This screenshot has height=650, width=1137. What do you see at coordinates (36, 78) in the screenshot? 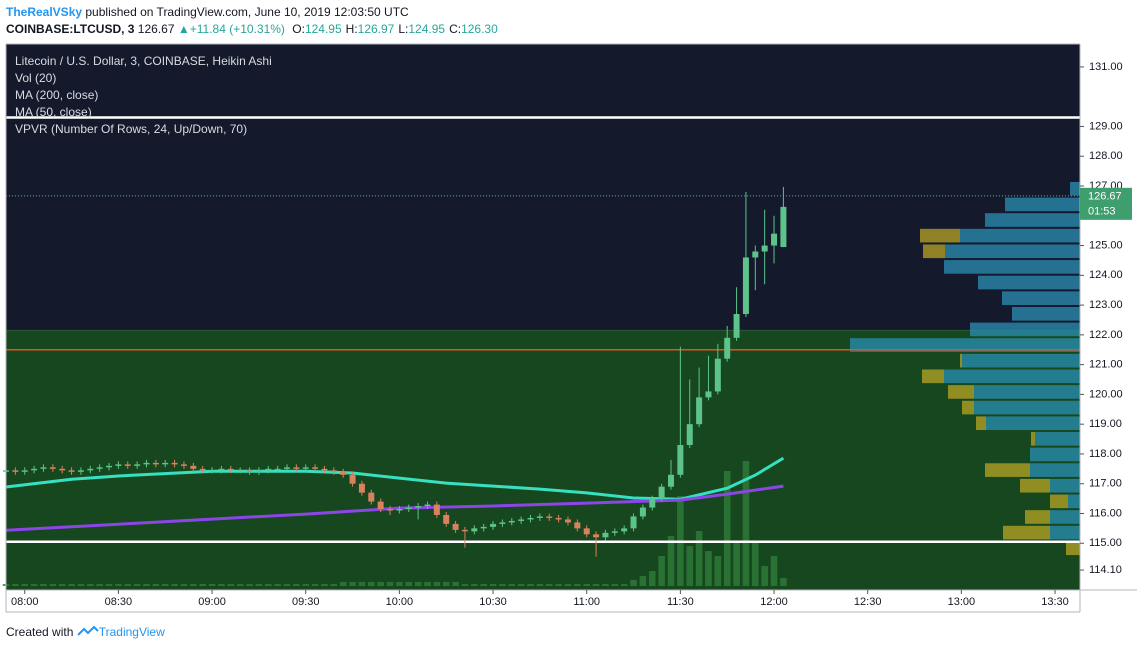
I see `legend-entry: Vol (20)` at bounding box center [36, 78].